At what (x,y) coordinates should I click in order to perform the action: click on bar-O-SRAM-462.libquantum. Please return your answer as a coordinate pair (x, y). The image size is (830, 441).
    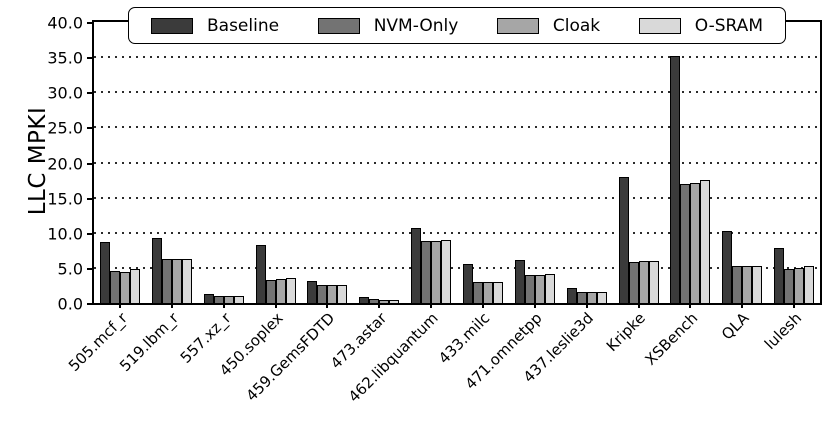
    Looking at the image, I should click on (446, 271).